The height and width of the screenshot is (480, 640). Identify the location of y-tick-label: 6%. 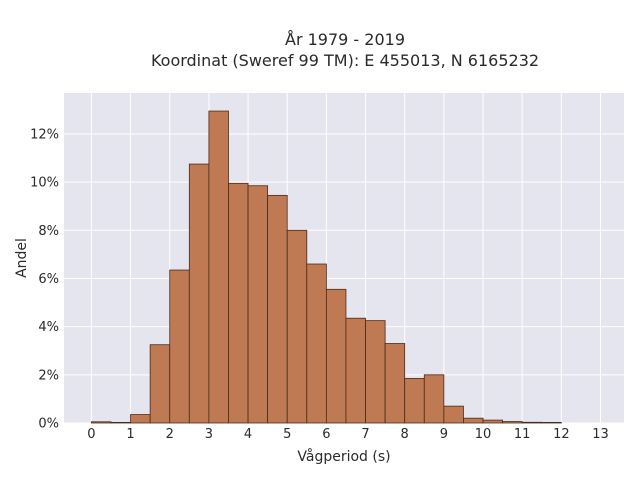
(48, 279).